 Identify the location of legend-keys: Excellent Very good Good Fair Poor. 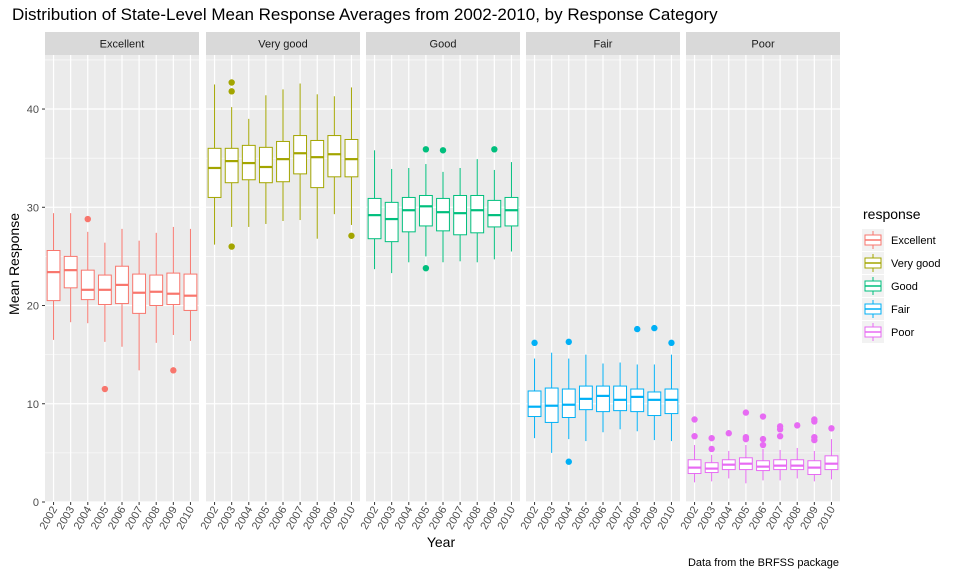
(901, 286).